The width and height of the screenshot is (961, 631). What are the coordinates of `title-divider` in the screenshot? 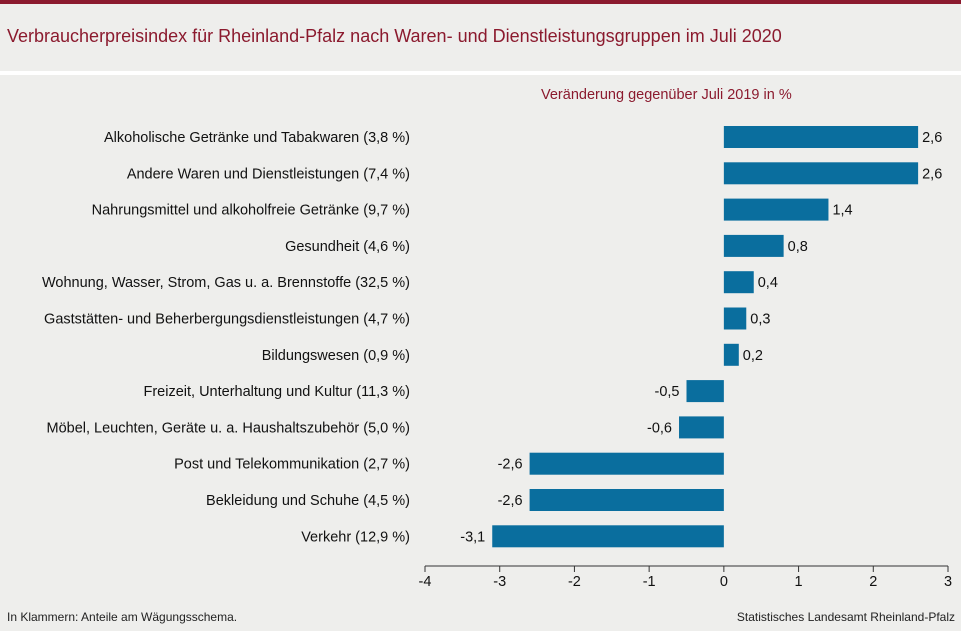 It's located at (480, 73).